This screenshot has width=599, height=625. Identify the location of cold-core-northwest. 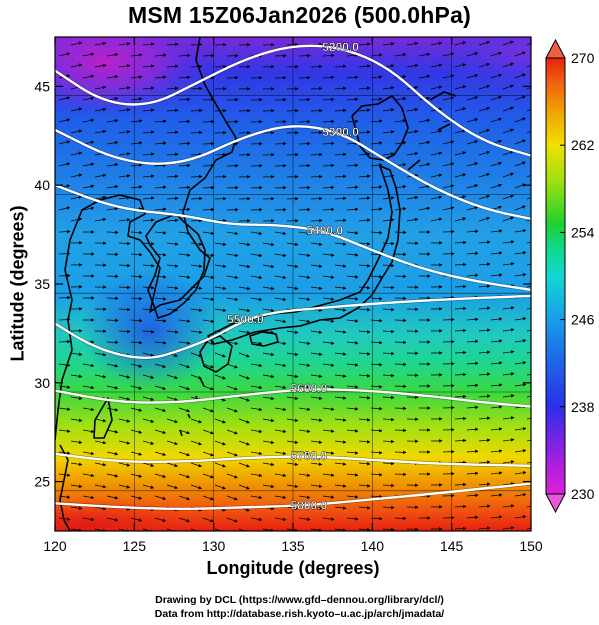
(135, 77).